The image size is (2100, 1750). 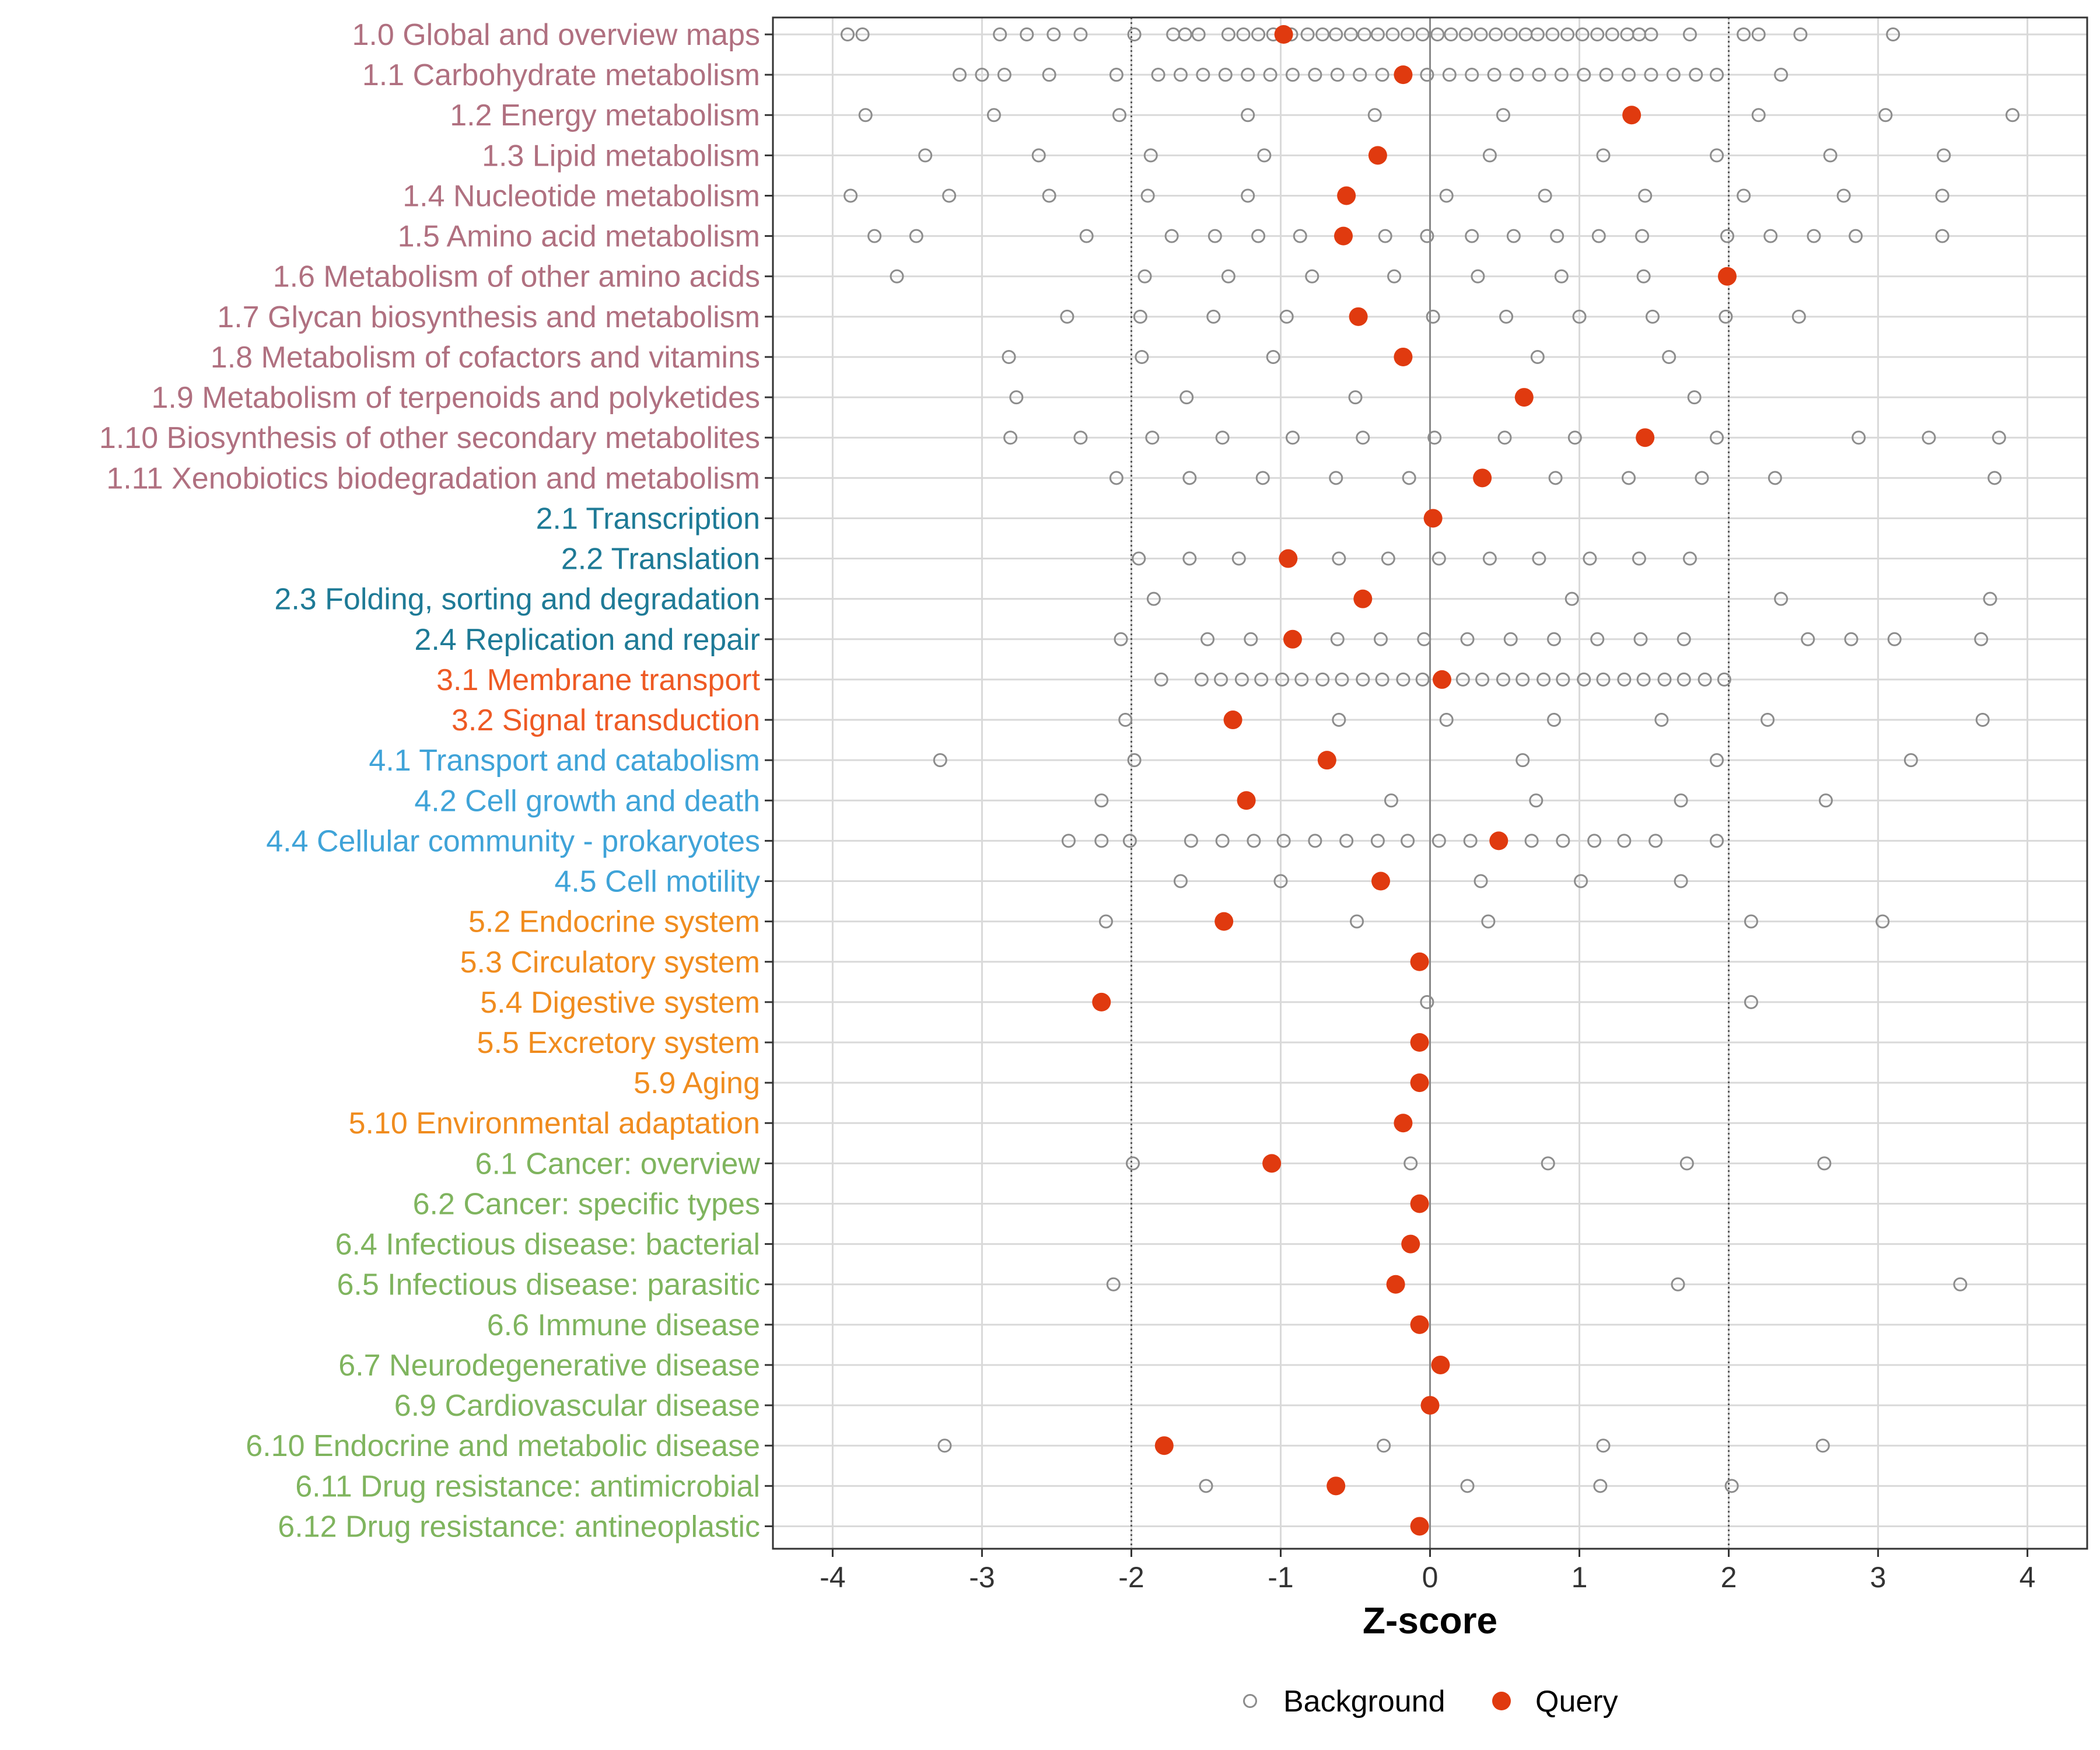 What do you see at coordinates (620, 1003) in the screenshot?
I see `category-label: 5.4 Digestive system` at bounding box center [620, 1003].